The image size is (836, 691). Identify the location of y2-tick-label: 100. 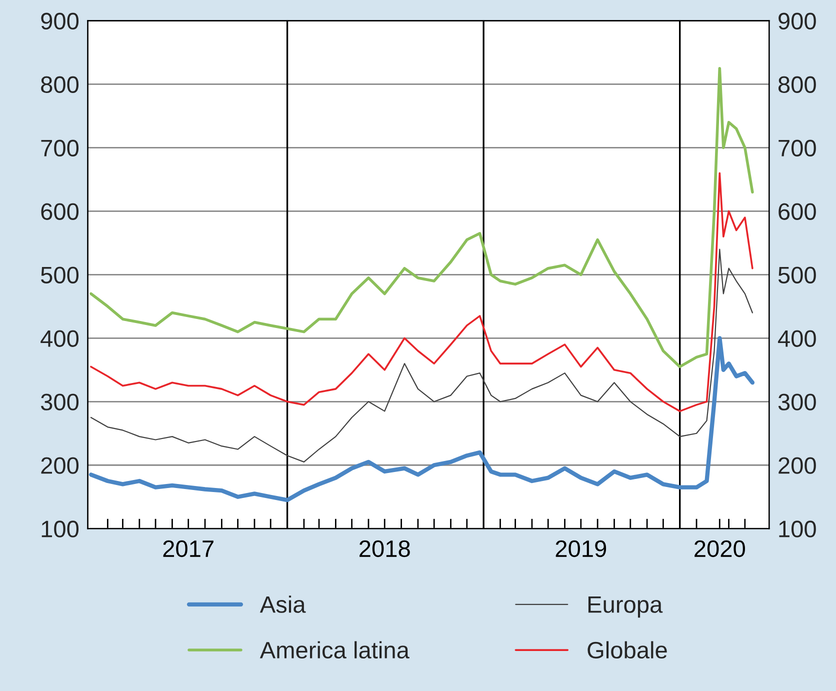
(797, 529).